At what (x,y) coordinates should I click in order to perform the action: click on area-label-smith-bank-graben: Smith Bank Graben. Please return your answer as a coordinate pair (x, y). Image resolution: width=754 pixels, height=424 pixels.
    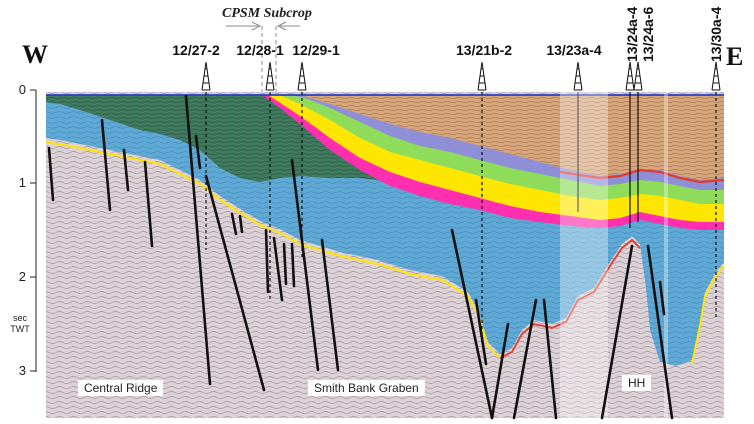
    Looking at the image, I should click on (366, 388).